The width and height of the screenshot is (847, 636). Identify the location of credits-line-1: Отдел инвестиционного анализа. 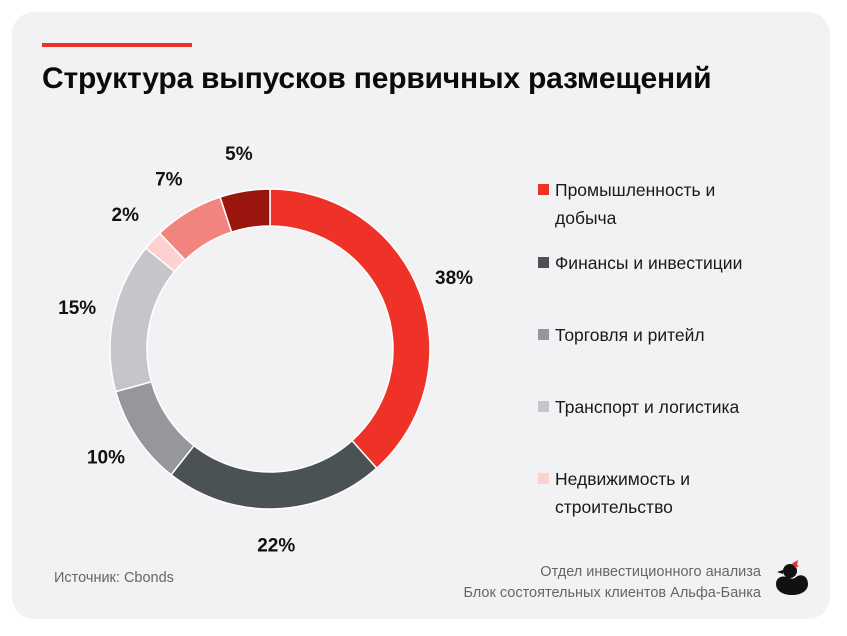
(650, 572).